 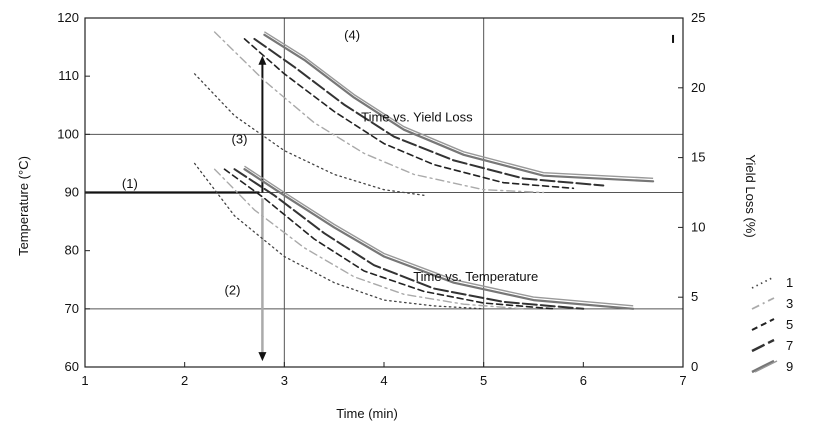 I want to click on x-tick-label: 7, so click(x=682, y=380).